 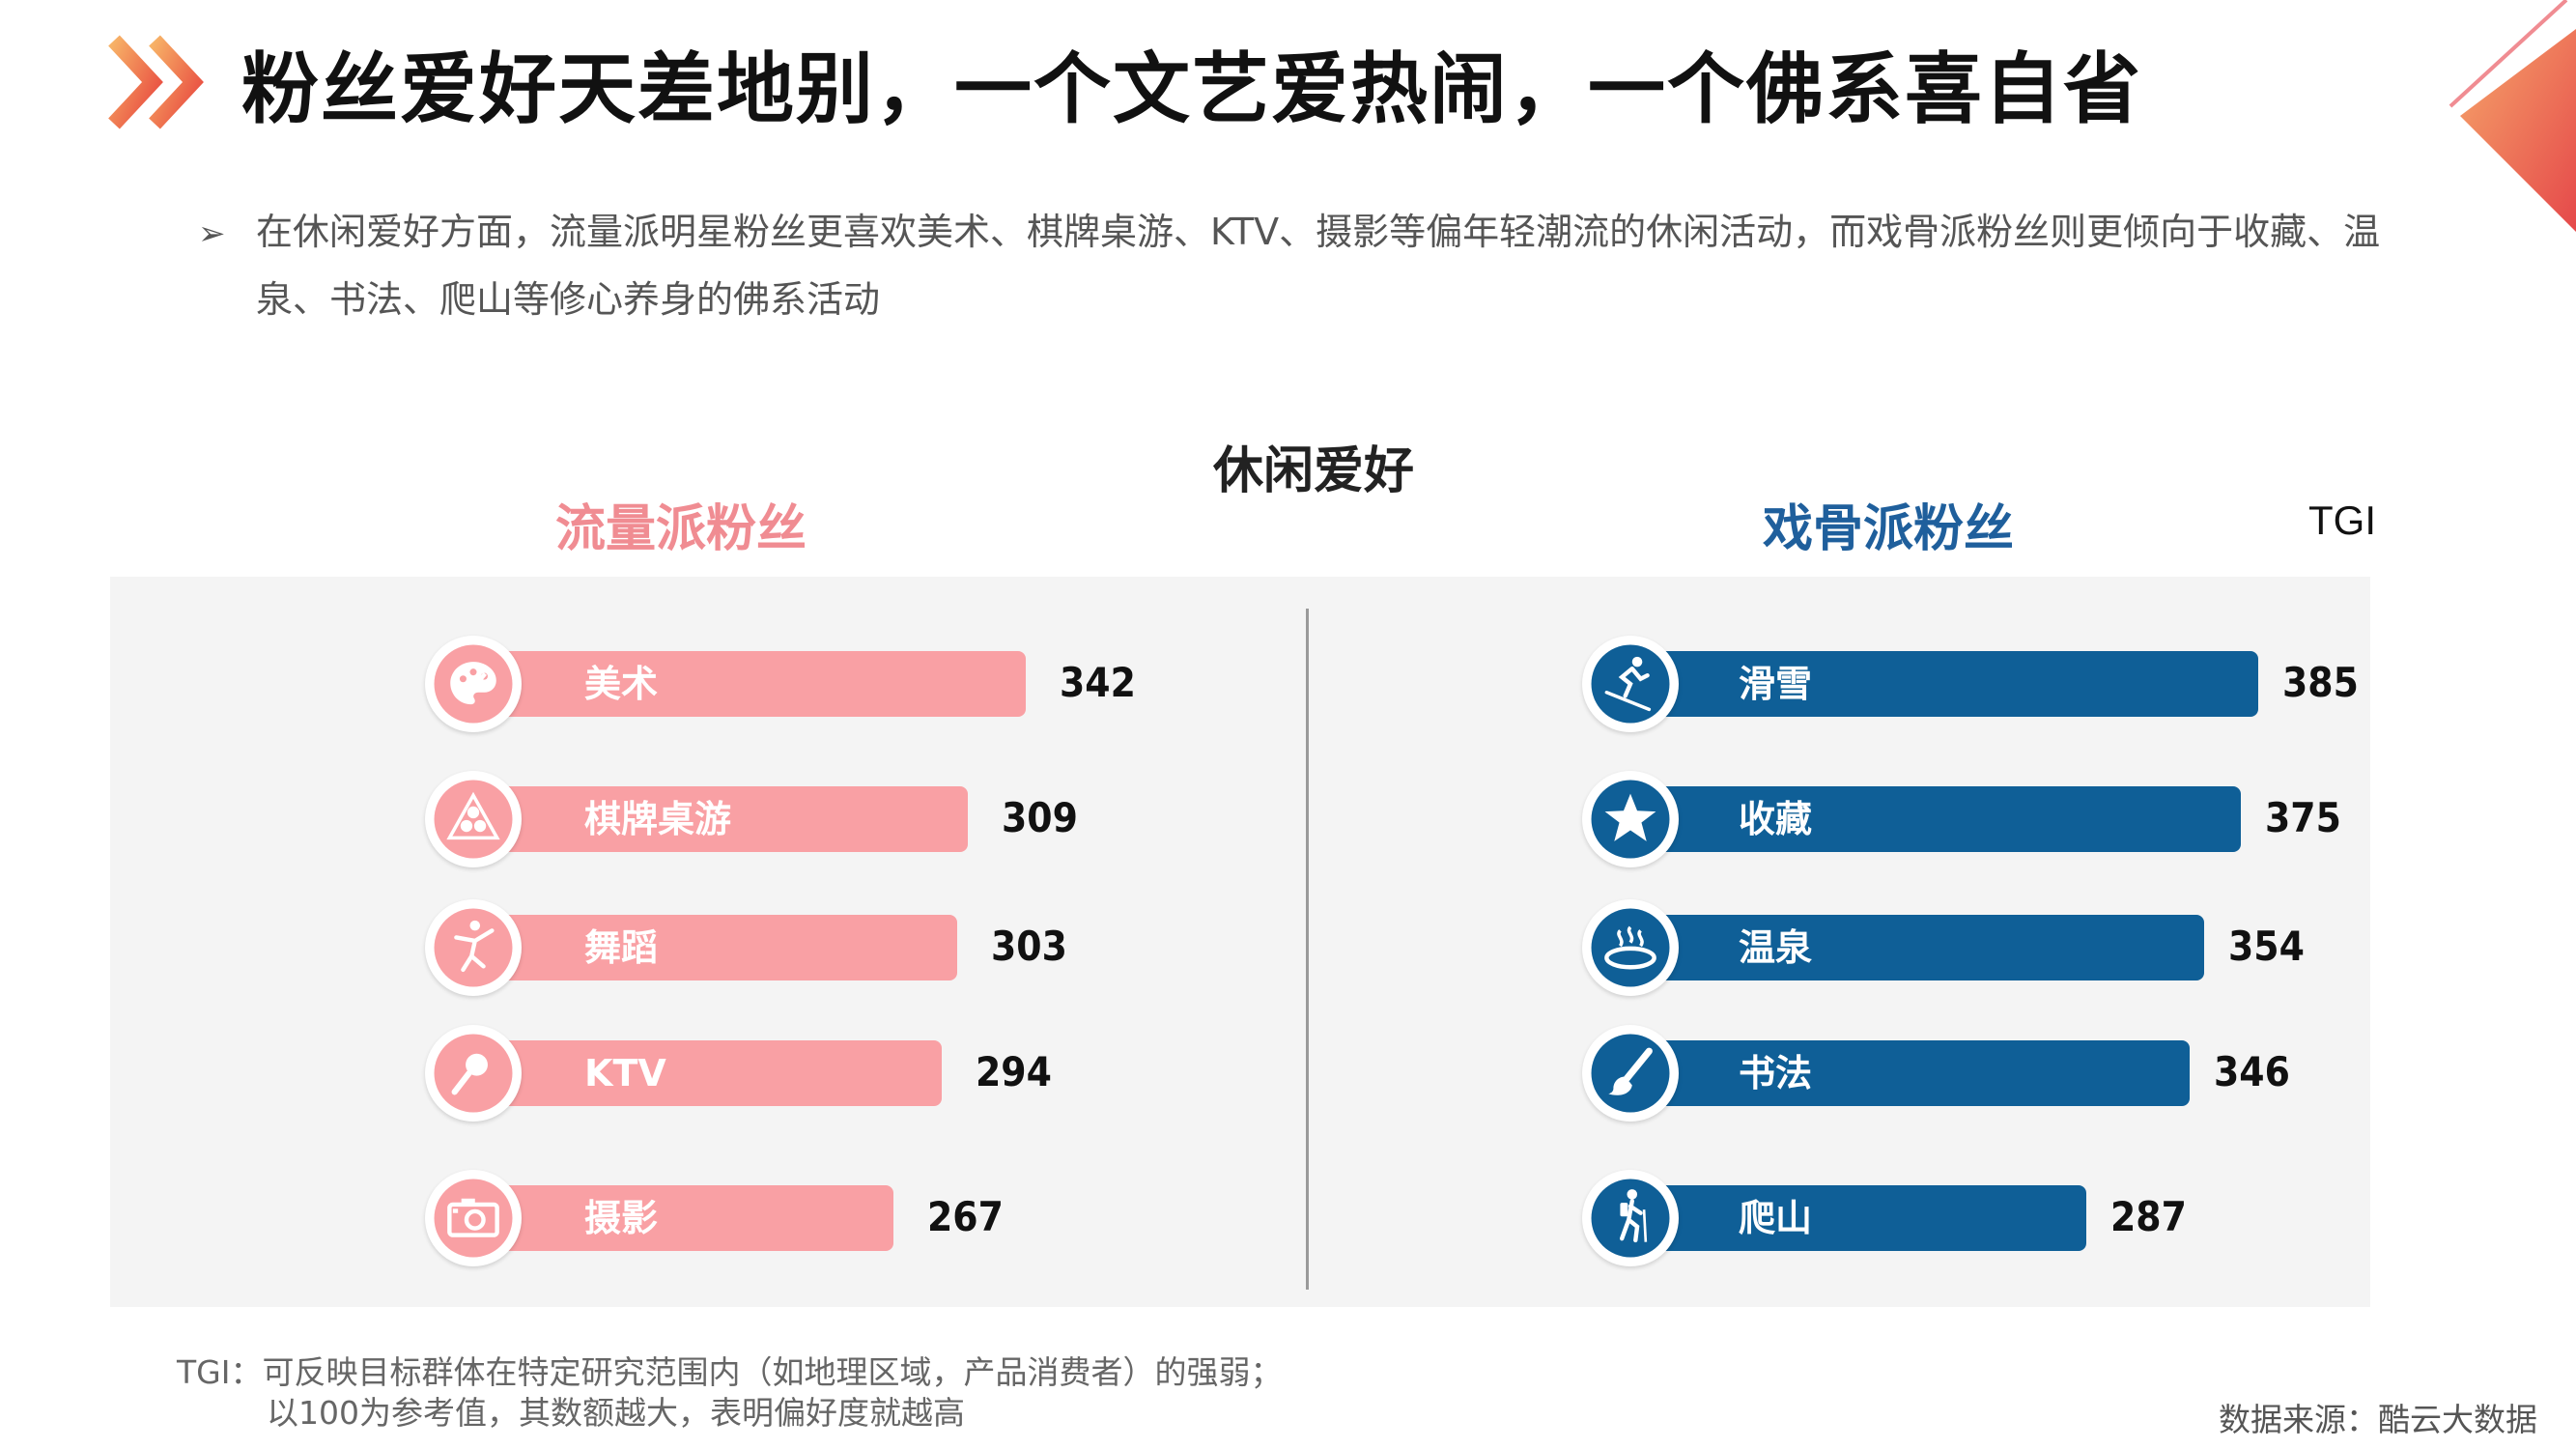 I want to click on bar-value-label: 287, so click(x=2148, y=1216).